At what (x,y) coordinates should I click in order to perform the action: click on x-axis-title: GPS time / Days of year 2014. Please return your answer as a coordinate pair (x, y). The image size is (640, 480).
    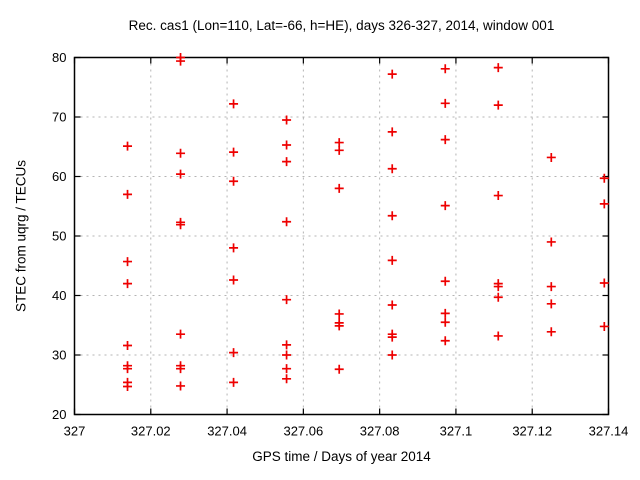
    Looking at the image, I should click on (341, 456).